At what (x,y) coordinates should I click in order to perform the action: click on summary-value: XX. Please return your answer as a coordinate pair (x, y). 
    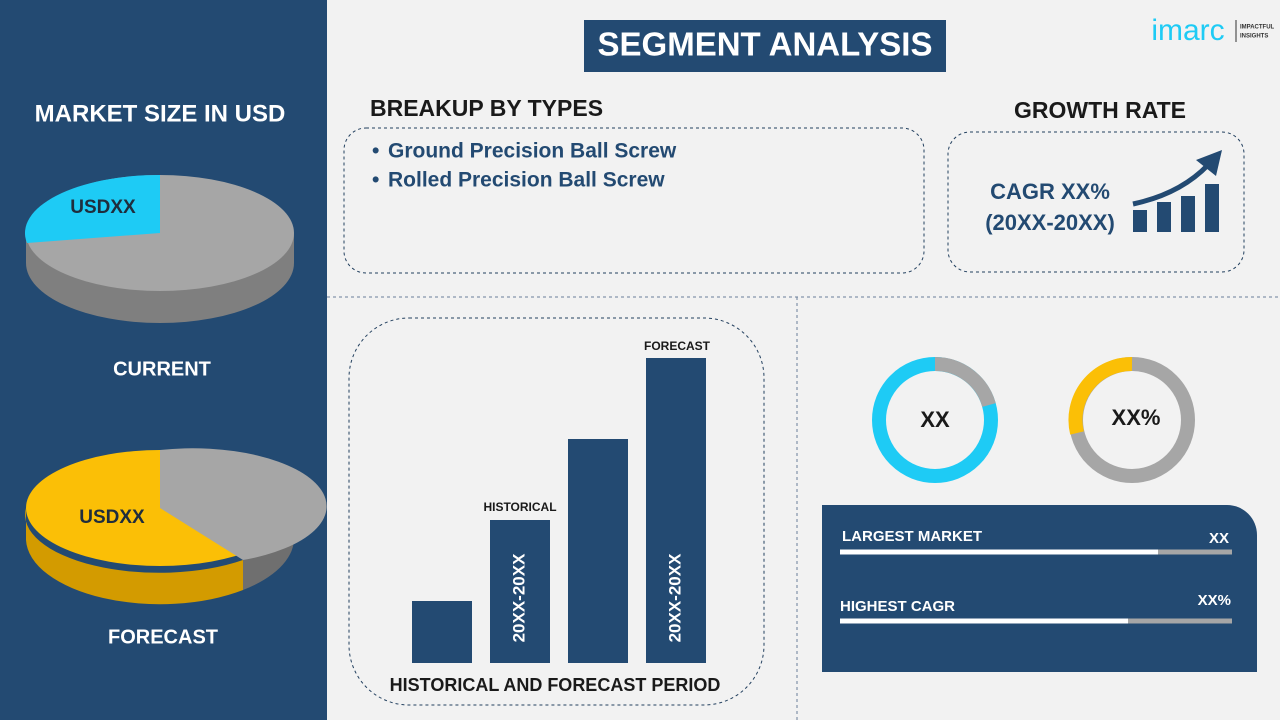
    Looking at the image, I should click on (1219, 538).